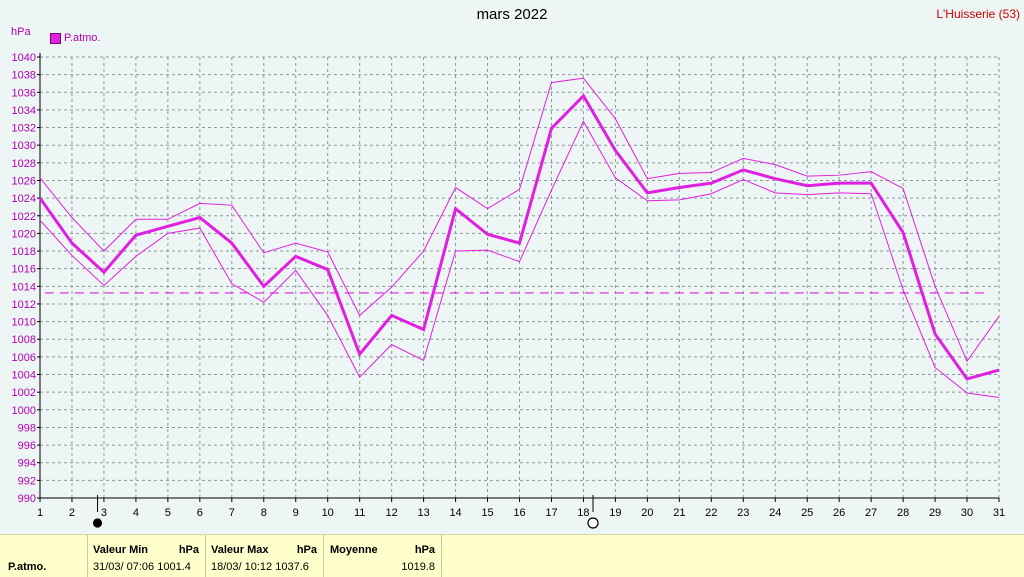  Describe the element at coordinates (24, 181) in the screenshot. I see `y-tick-label: 1026` at that location.